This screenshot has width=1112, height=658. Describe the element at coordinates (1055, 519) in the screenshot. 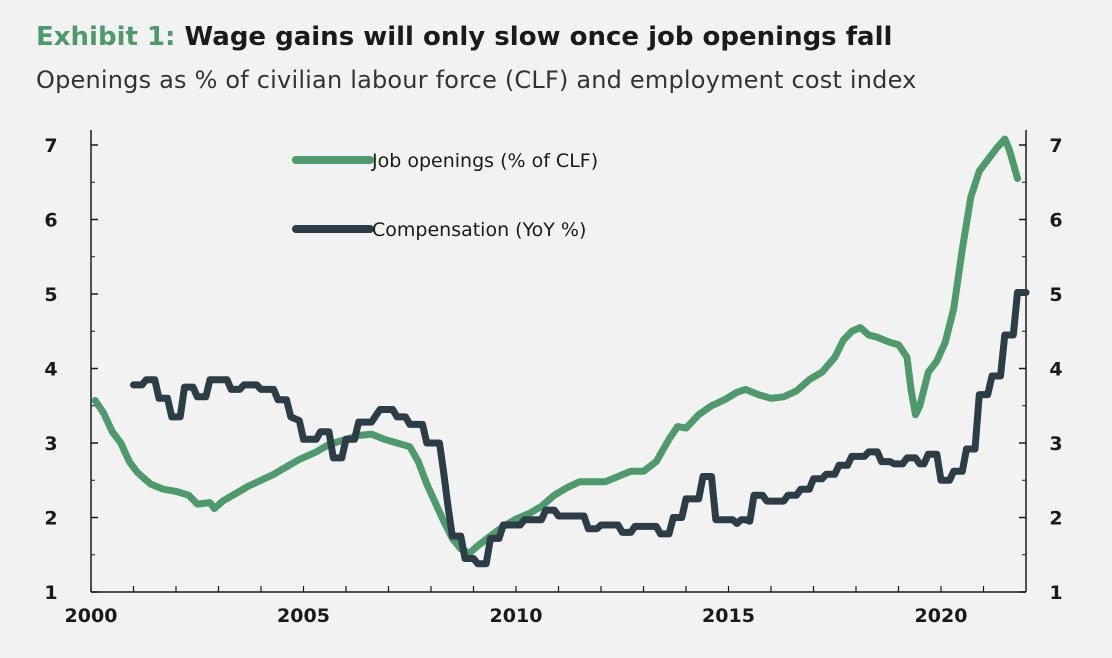

I see `right-y-tick-label: 2` at that location.